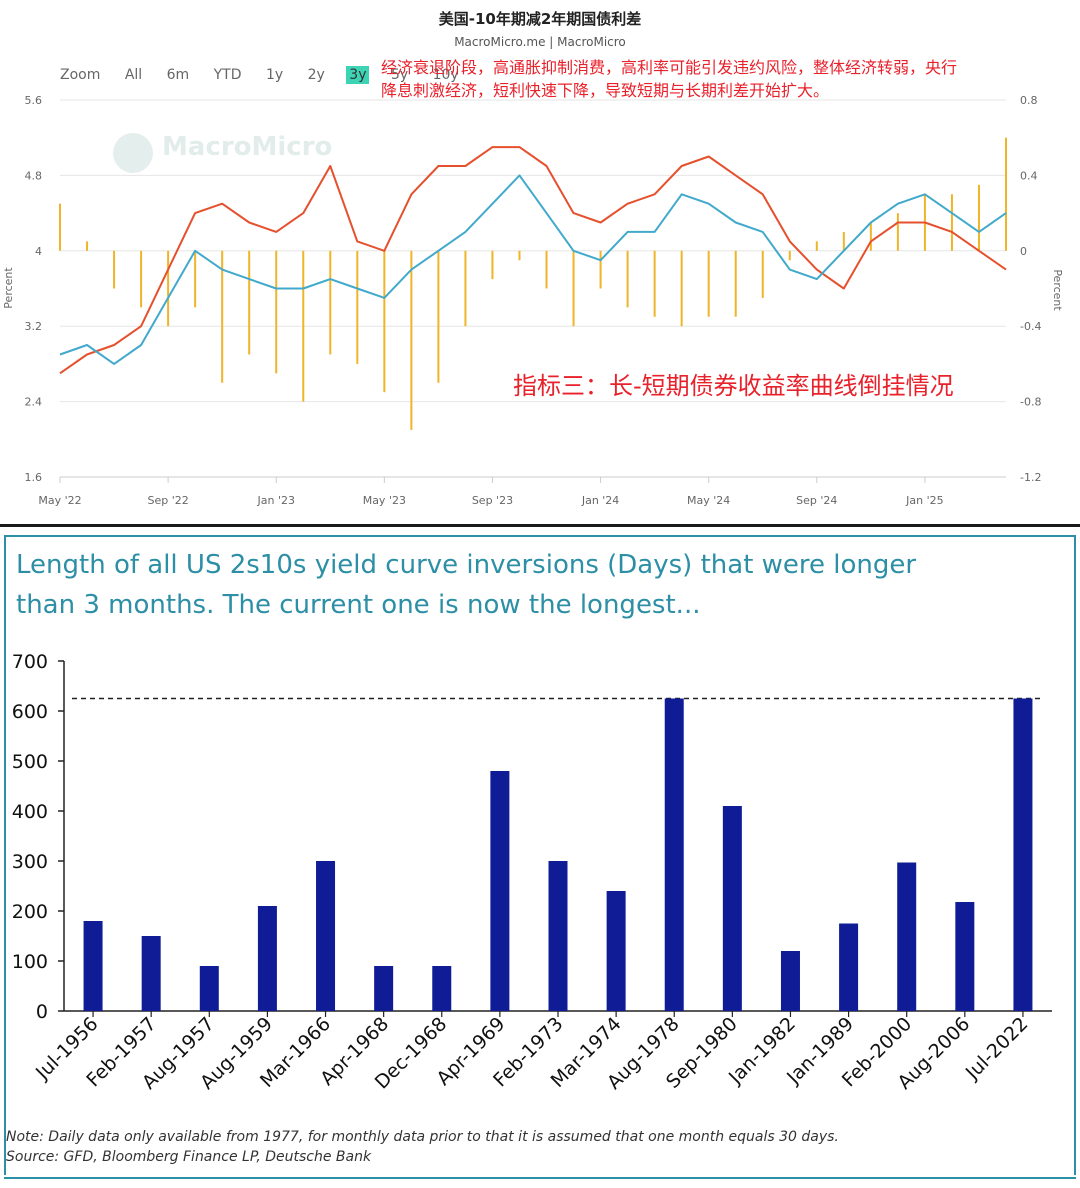 This screenshot has height=1188, width=1080. Describe the element at coordinates (227, 75) in the screenshot. I see `zoom-option-ytd: YTD` at that location.